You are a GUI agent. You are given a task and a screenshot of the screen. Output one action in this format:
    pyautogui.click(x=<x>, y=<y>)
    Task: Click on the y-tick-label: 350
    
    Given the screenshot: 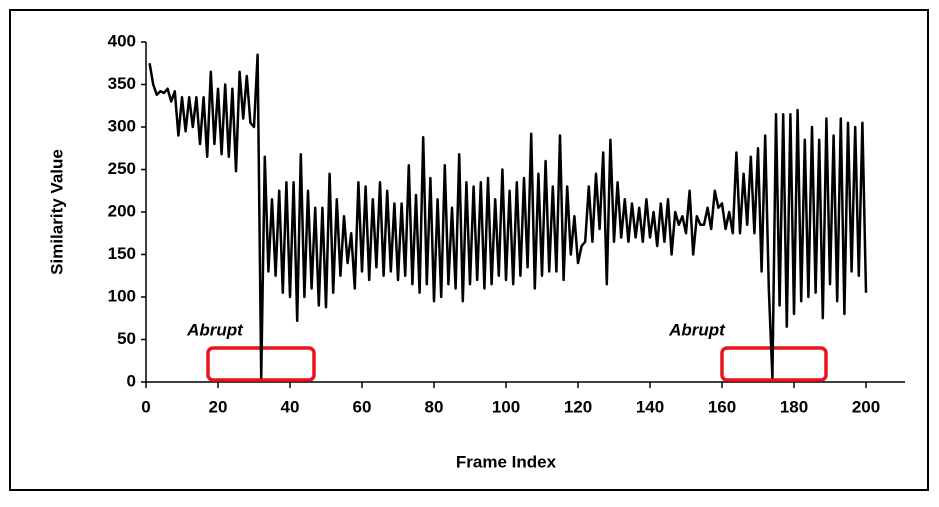 What is the action you would take?
    pyautogui.click(x=122, y=83)
    